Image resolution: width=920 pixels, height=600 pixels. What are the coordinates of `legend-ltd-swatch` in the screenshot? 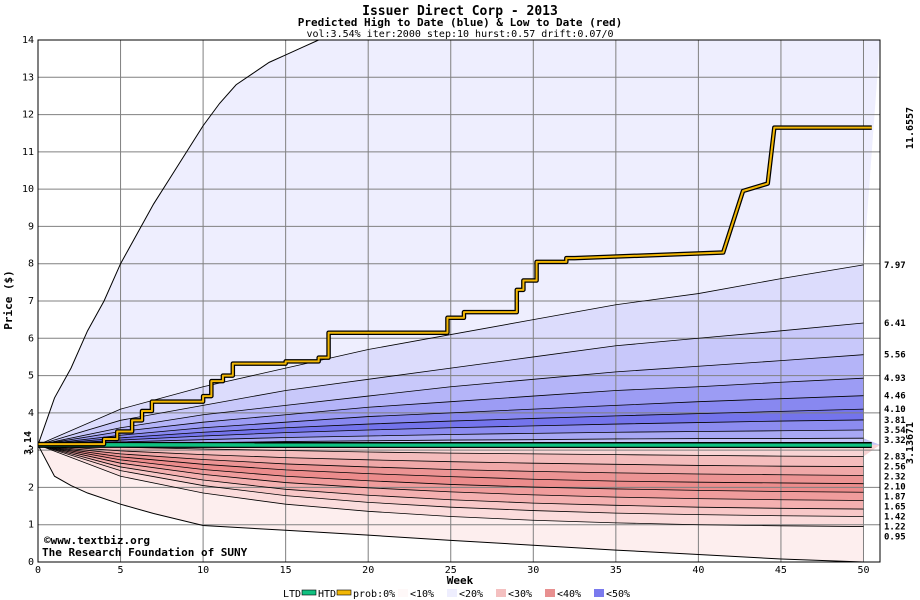 It's located at (309, 592).